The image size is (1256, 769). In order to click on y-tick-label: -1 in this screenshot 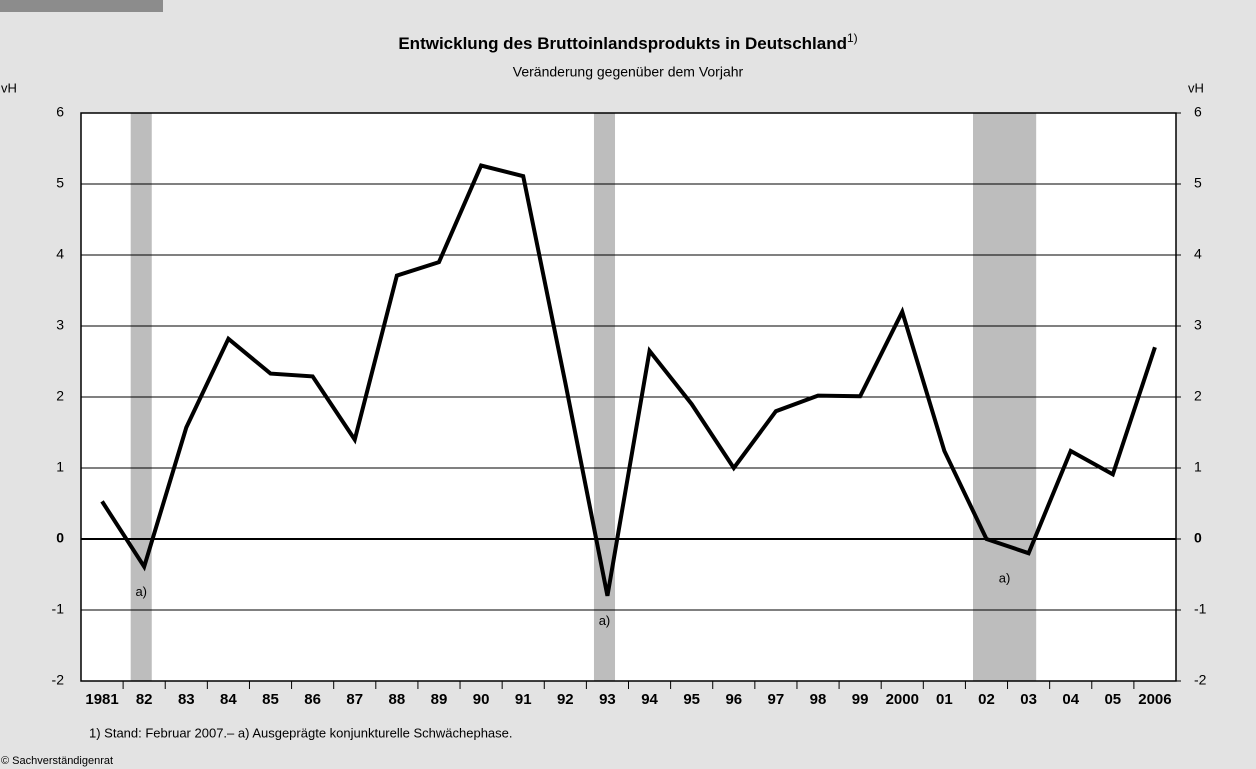, I will do `click(58, 609)`.